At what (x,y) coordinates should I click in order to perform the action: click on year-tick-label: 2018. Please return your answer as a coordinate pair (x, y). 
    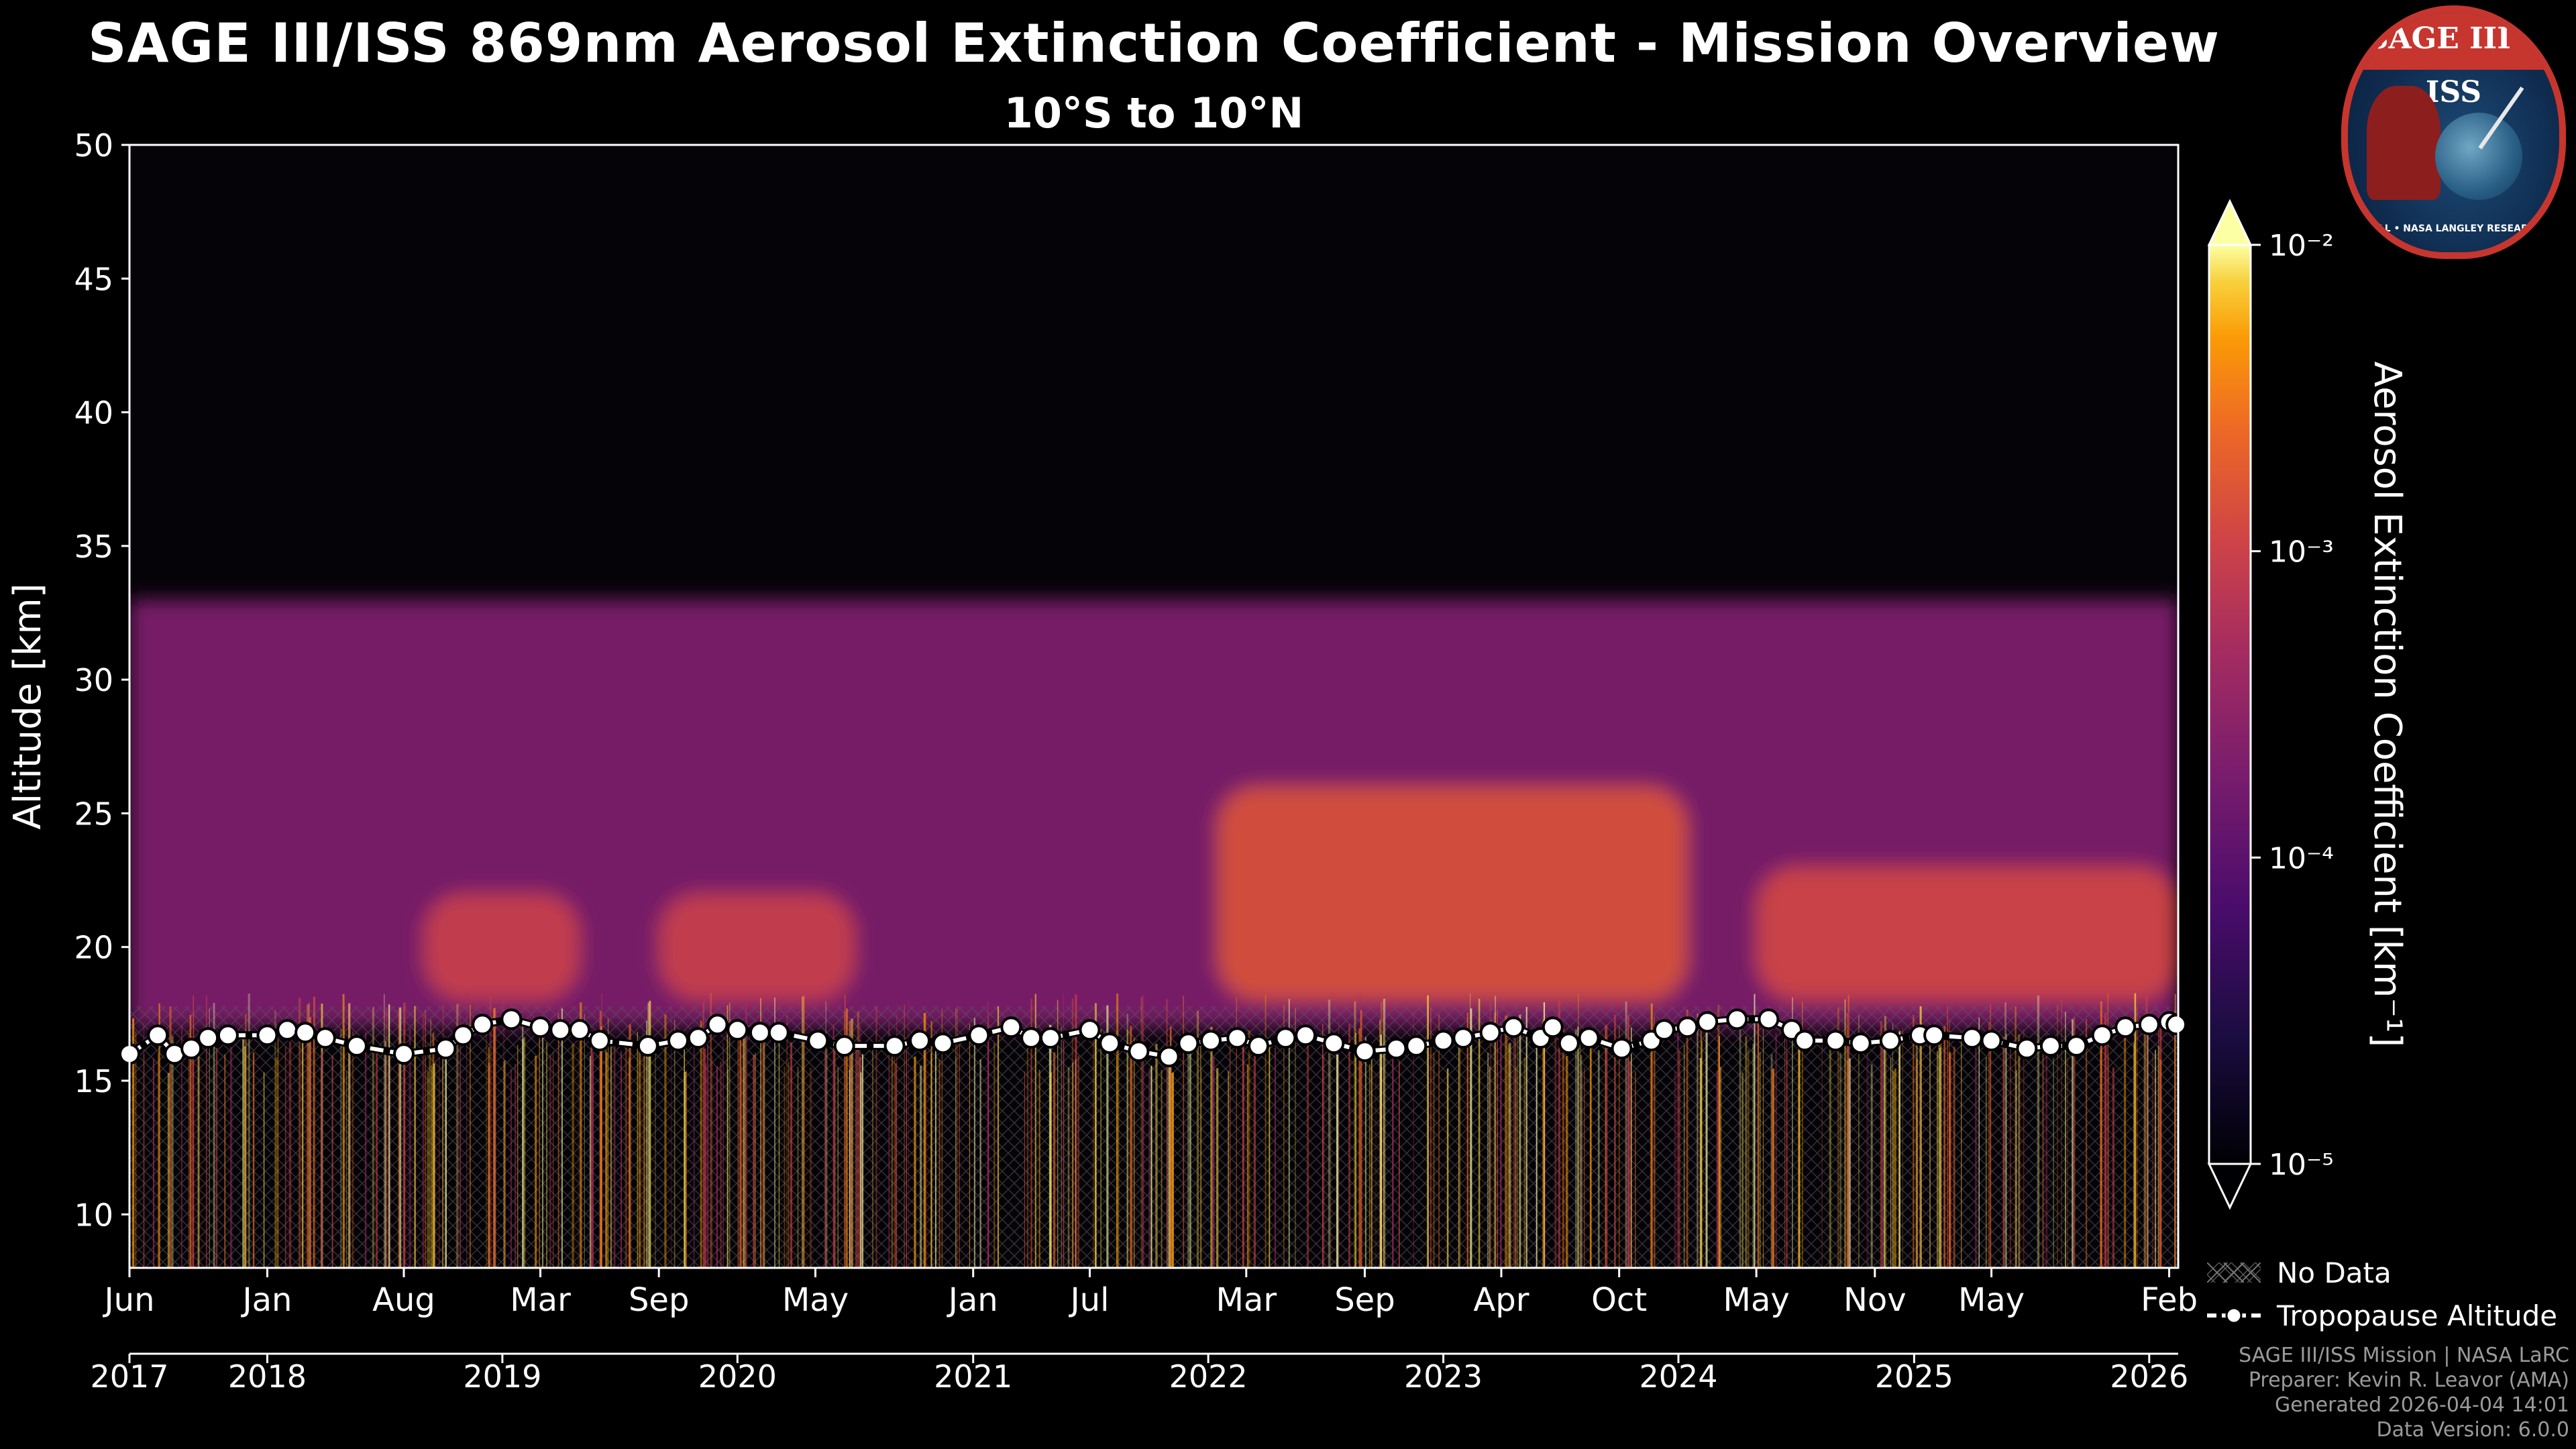
    Looking at the image, I should click on (267, 1376).